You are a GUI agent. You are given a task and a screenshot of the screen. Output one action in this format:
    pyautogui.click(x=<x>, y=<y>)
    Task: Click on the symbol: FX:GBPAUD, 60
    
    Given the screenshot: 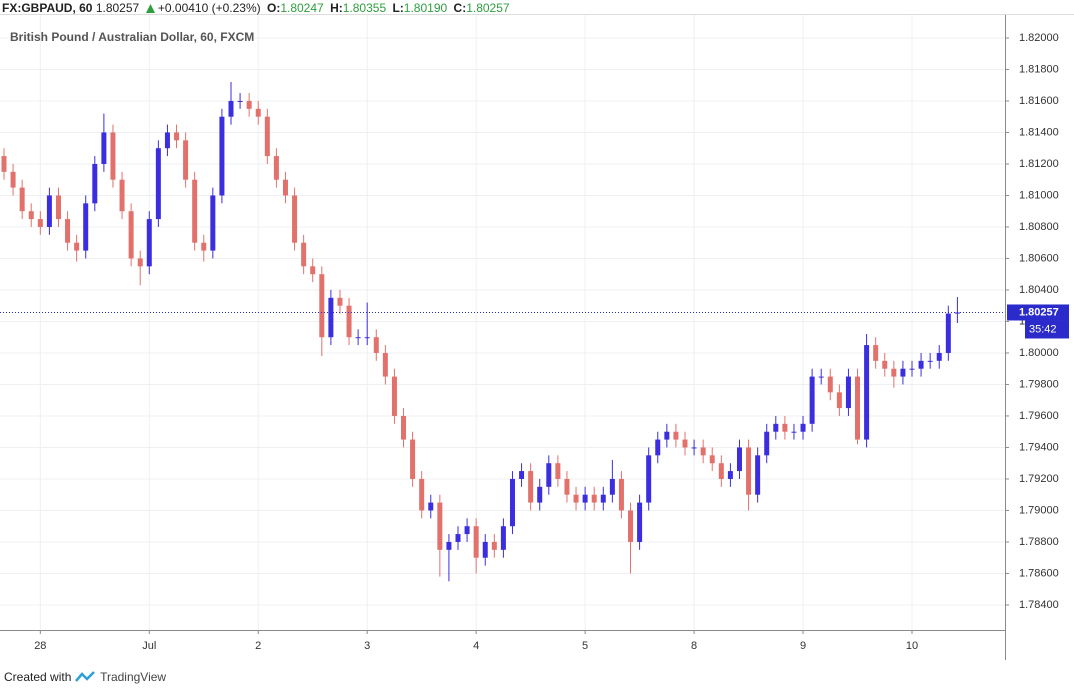 What is the action you would take?
    pyautogui.click(x=47, y=8)
    